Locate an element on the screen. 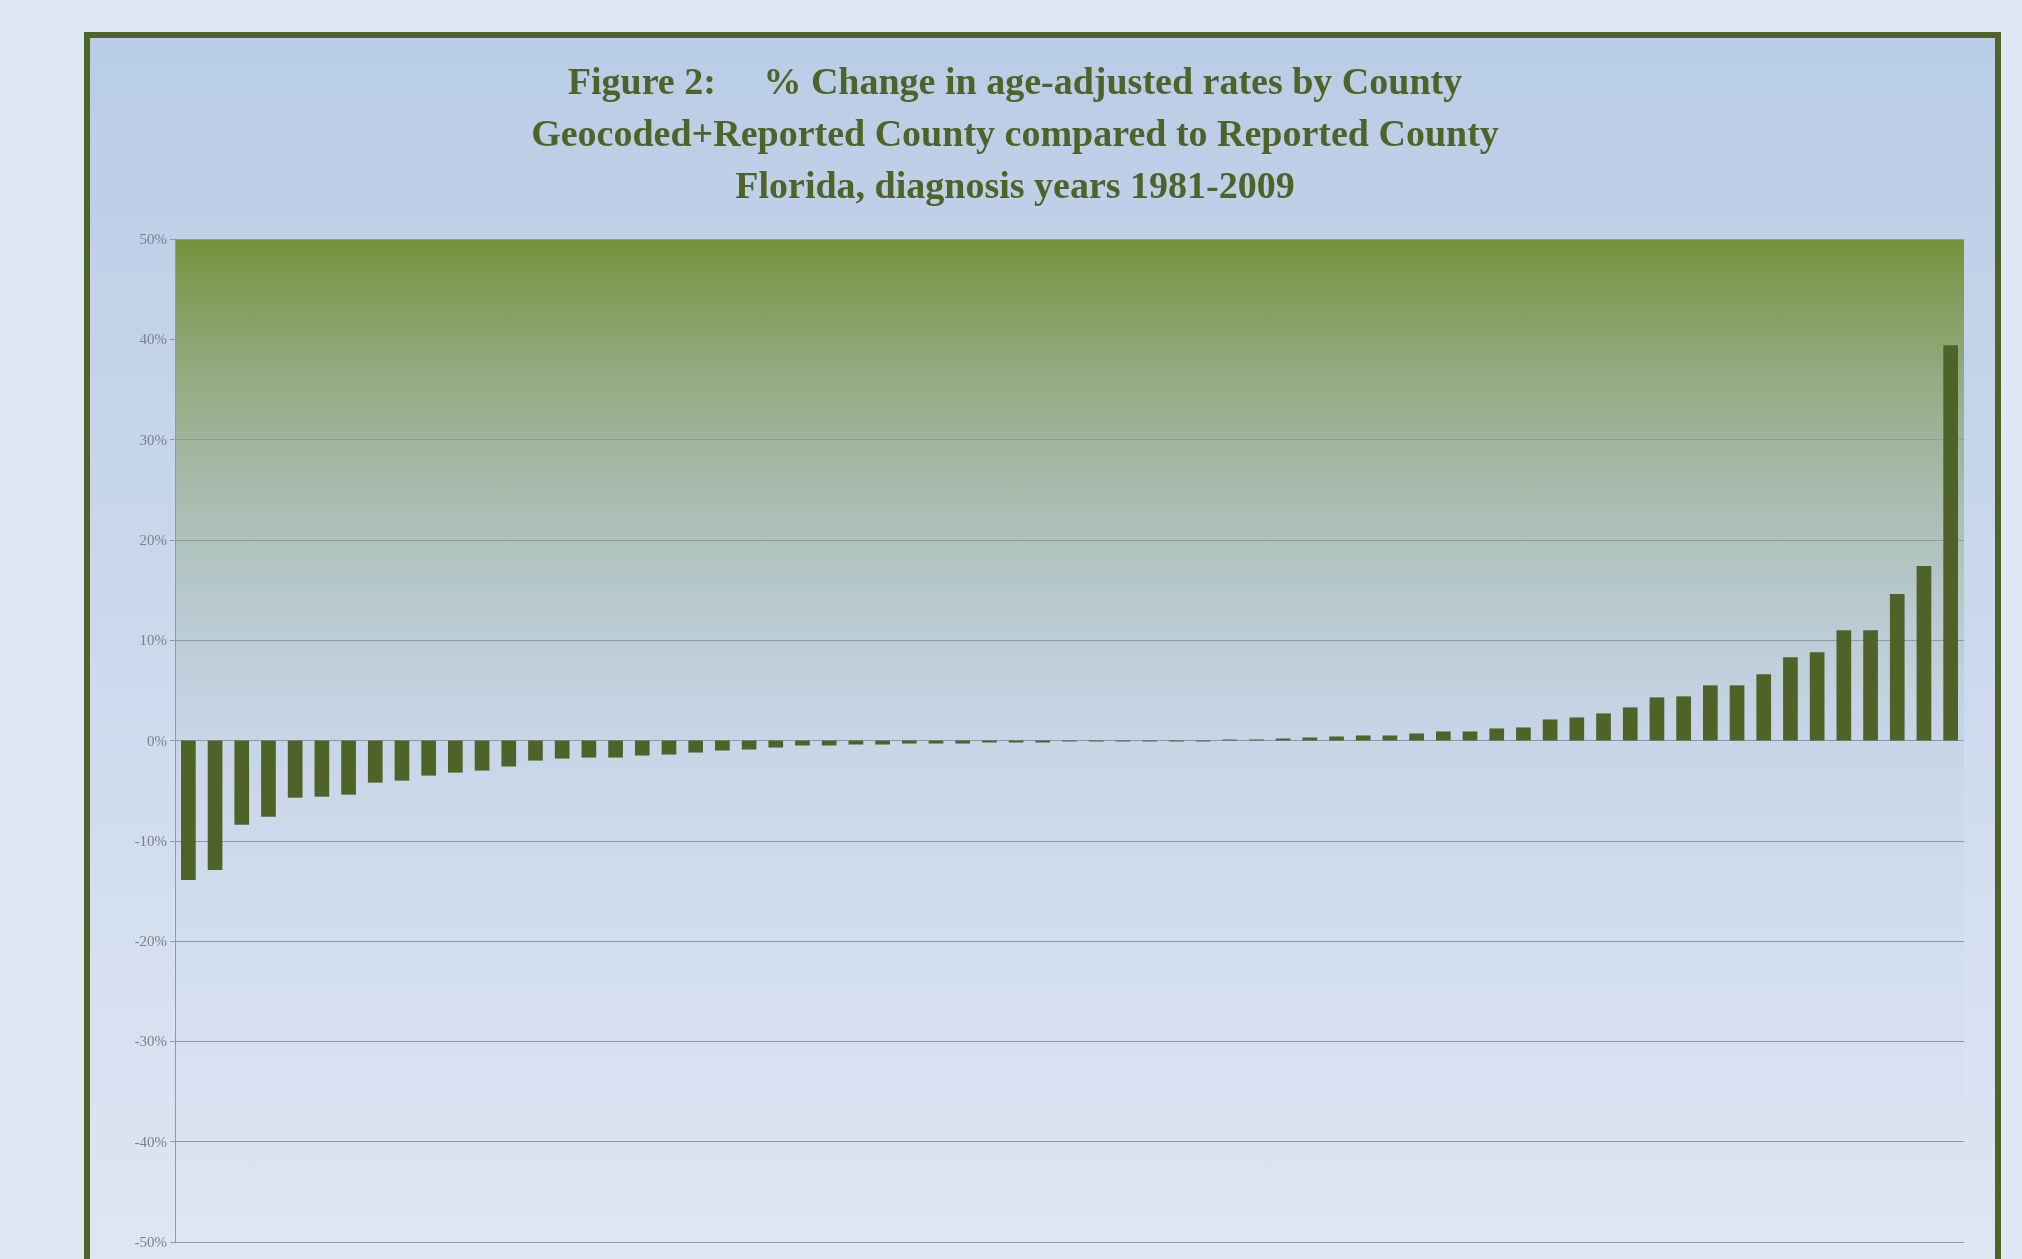 The image size is (2022, 1259). y-tick-label: -10% is located at coordinates (150, 840).